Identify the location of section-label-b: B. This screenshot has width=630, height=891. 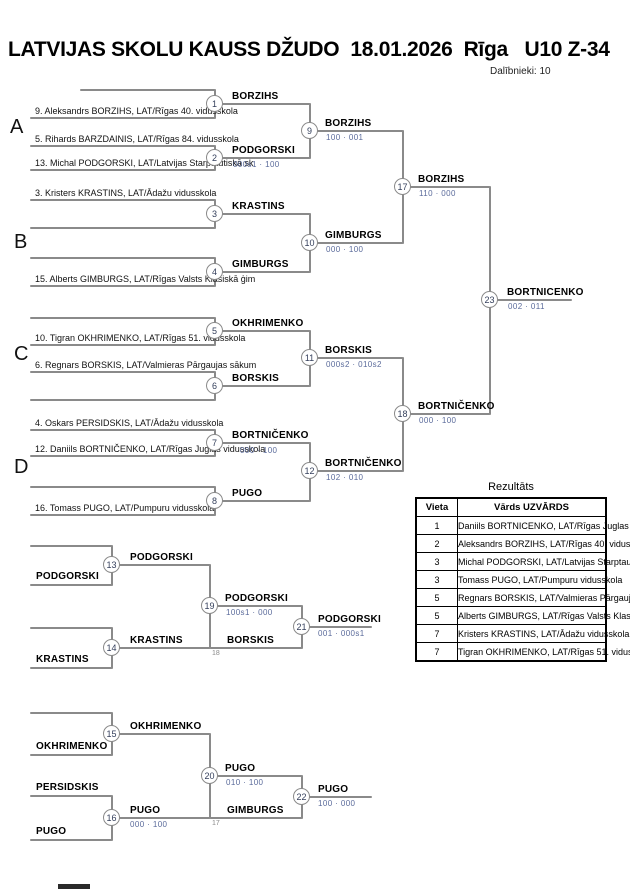
(21, 242).